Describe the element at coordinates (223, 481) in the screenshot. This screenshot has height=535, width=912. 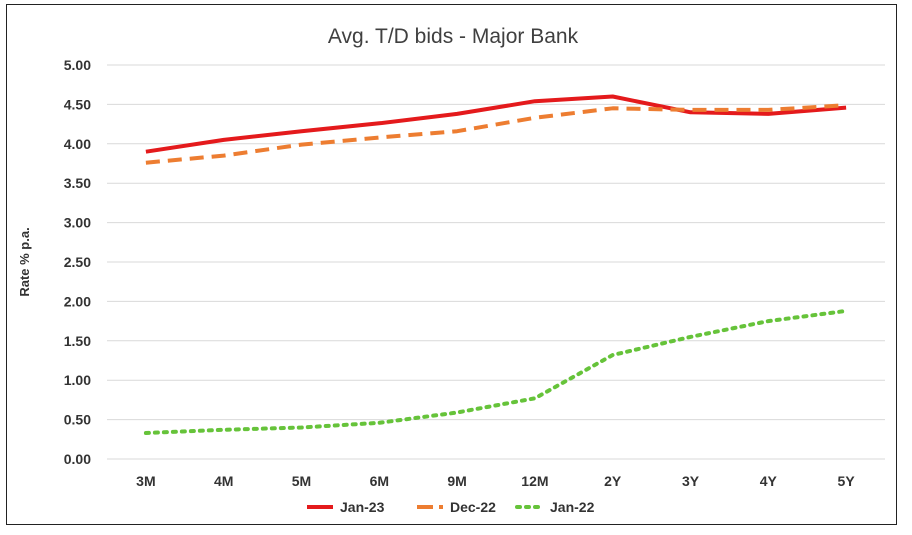
I see `x-tick-label: 4M` at that location.